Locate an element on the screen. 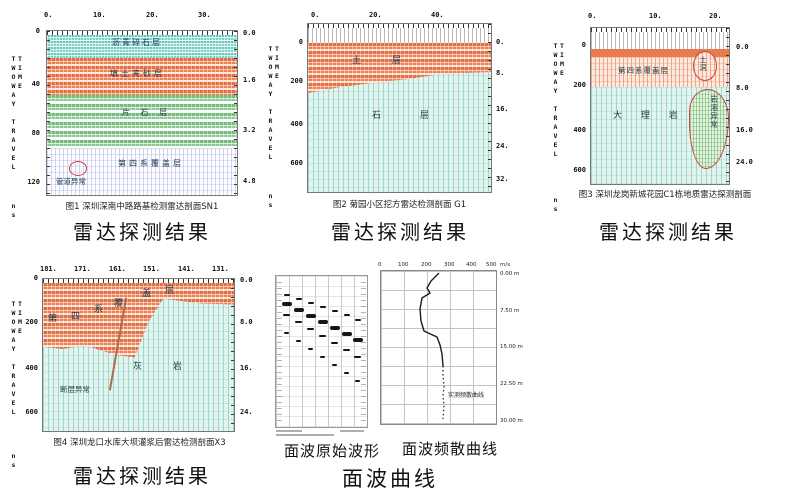 The height and width of the screenshot is (502, 802). fig2-xtick: 20. is located at coordinates (375, 15).